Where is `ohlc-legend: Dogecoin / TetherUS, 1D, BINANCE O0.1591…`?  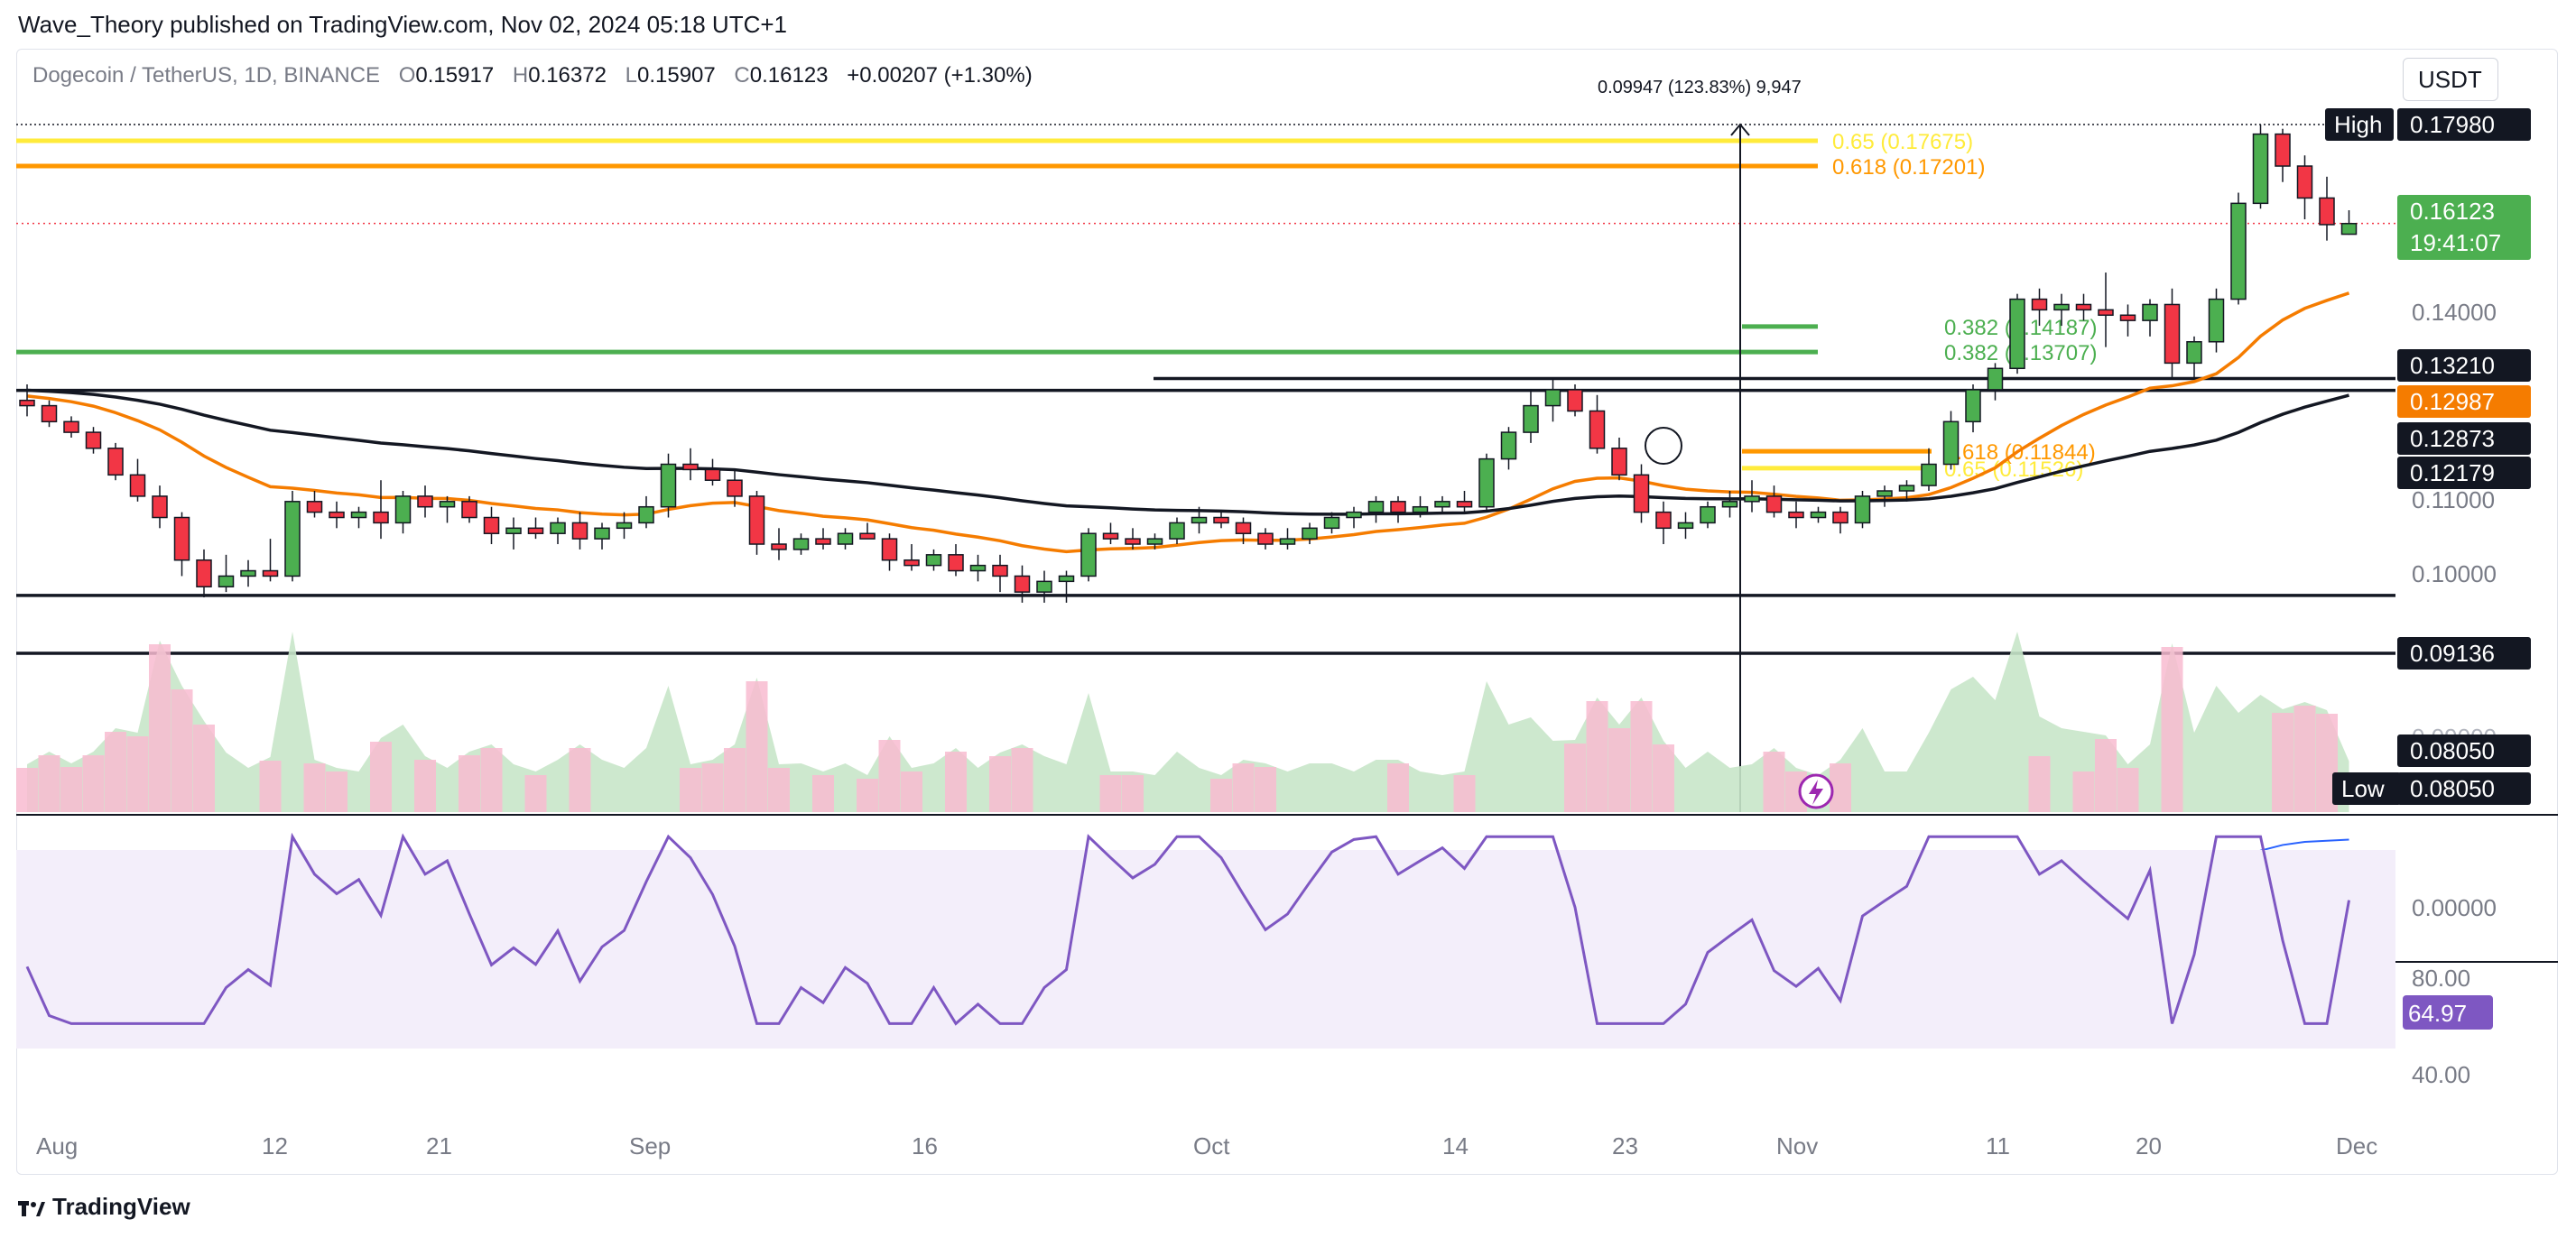
ohlc-legend: Dogecoin / TetherUS, 1D, BINANCE O0.1591… is located at coordinates (532, 75).